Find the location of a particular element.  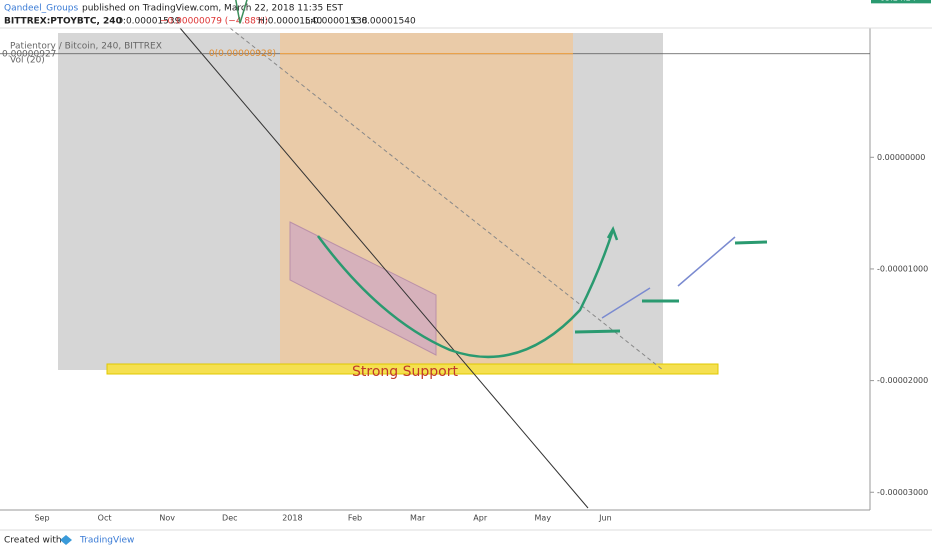

legend-volume: Vol (20) is located at coordinates (27, 61).